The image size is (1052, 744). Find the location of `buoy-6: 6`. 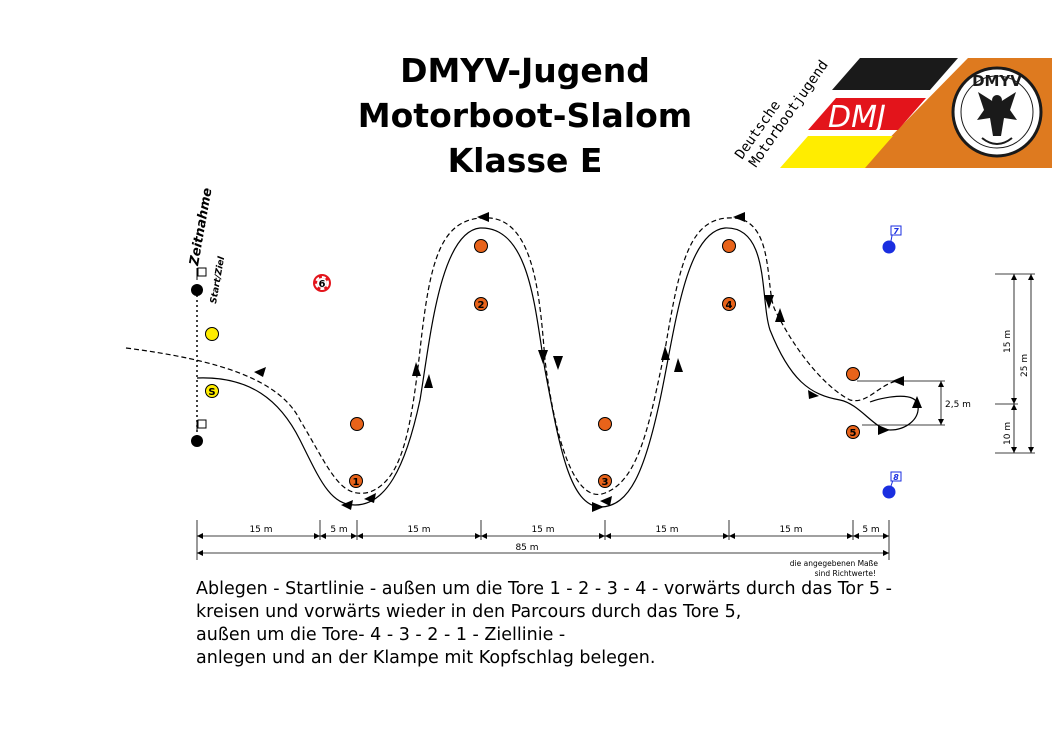

buoy-6: 6 is located at coordinates (322, 283).